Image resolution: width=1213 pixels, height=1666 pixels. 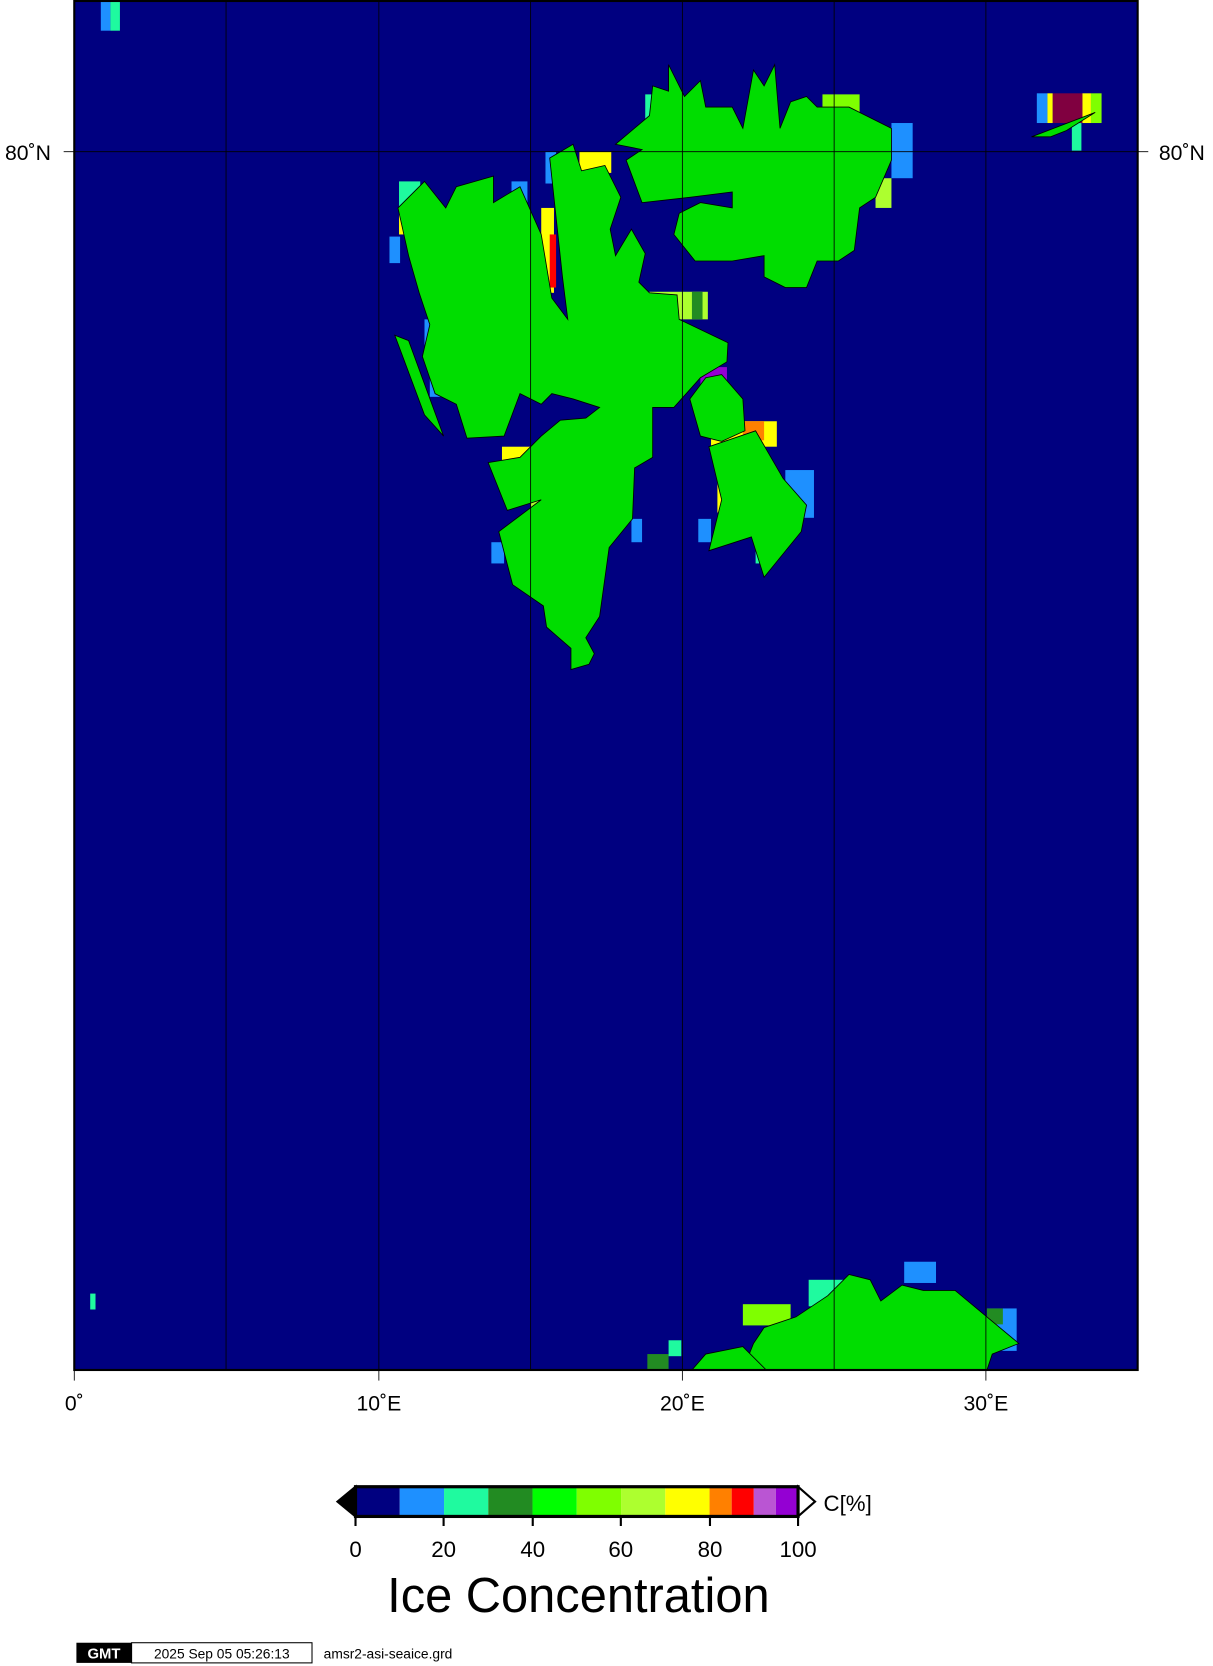 What do you see at coordinates (388, 1654) in the screenshot?
I see `filename: amsr2-asi-seaice.grd` at bounding box center [388, 1654].